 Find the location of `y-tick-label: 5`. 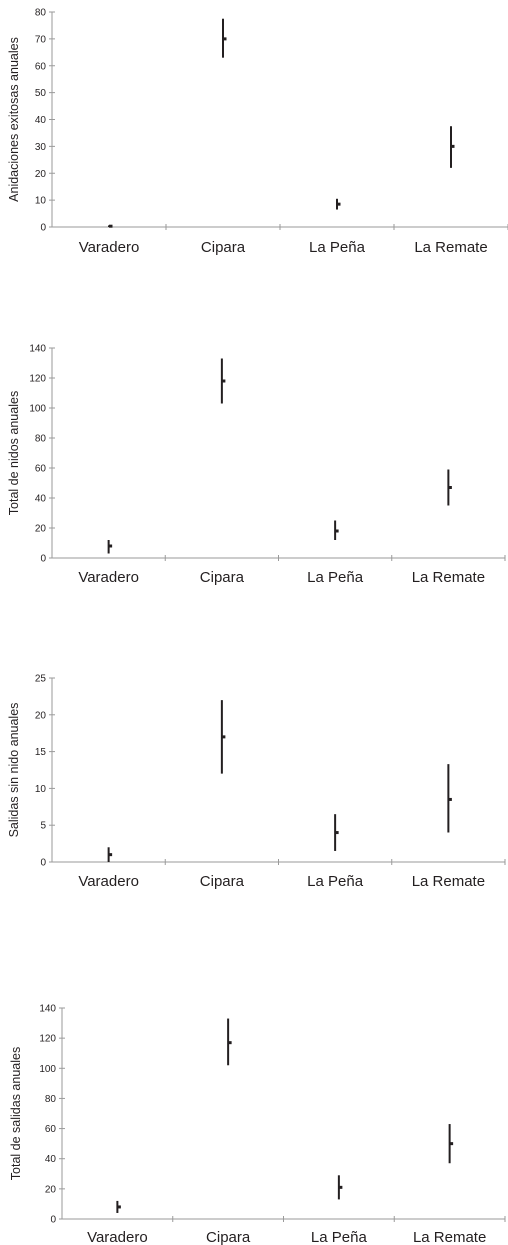

y-tick-label: 5 is located at coordinates (43, 826).